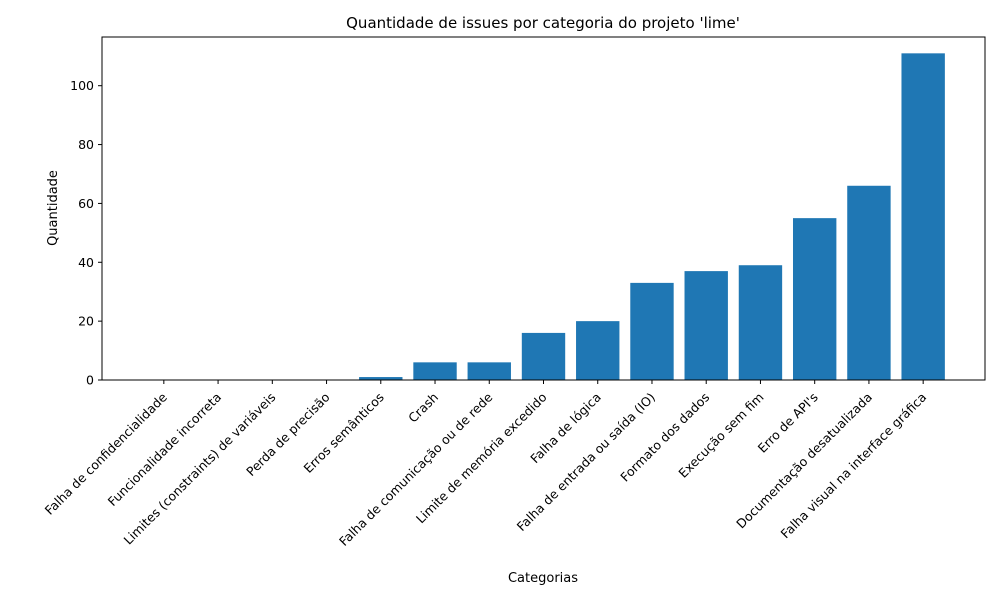  What do you see at coordinates (165, 450) in the screenshot?
I see `x-tick-label: Funcionalidade incorreta` at bounding box center [165, 450].